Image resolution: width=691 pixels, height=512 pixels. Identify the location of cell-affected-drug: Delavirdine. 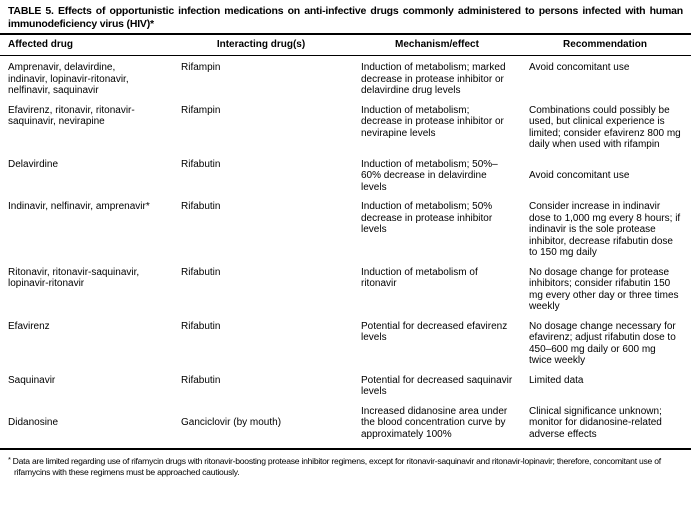
(33, 164).